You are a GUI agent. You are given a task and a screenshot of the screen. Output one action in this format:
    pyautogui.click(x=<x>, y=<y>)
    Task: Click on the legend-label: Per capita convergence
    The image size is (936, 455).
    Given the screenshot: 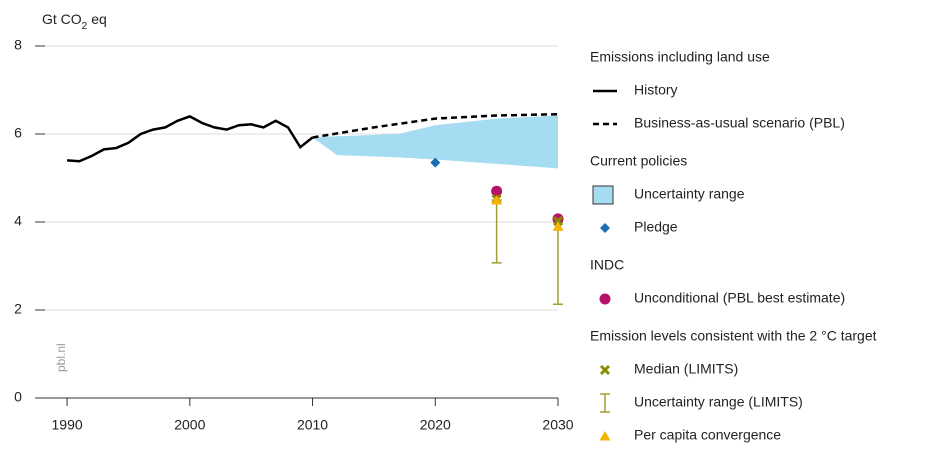 What is the action you would take?
    pyautogui.click(x=707, y=435)
    